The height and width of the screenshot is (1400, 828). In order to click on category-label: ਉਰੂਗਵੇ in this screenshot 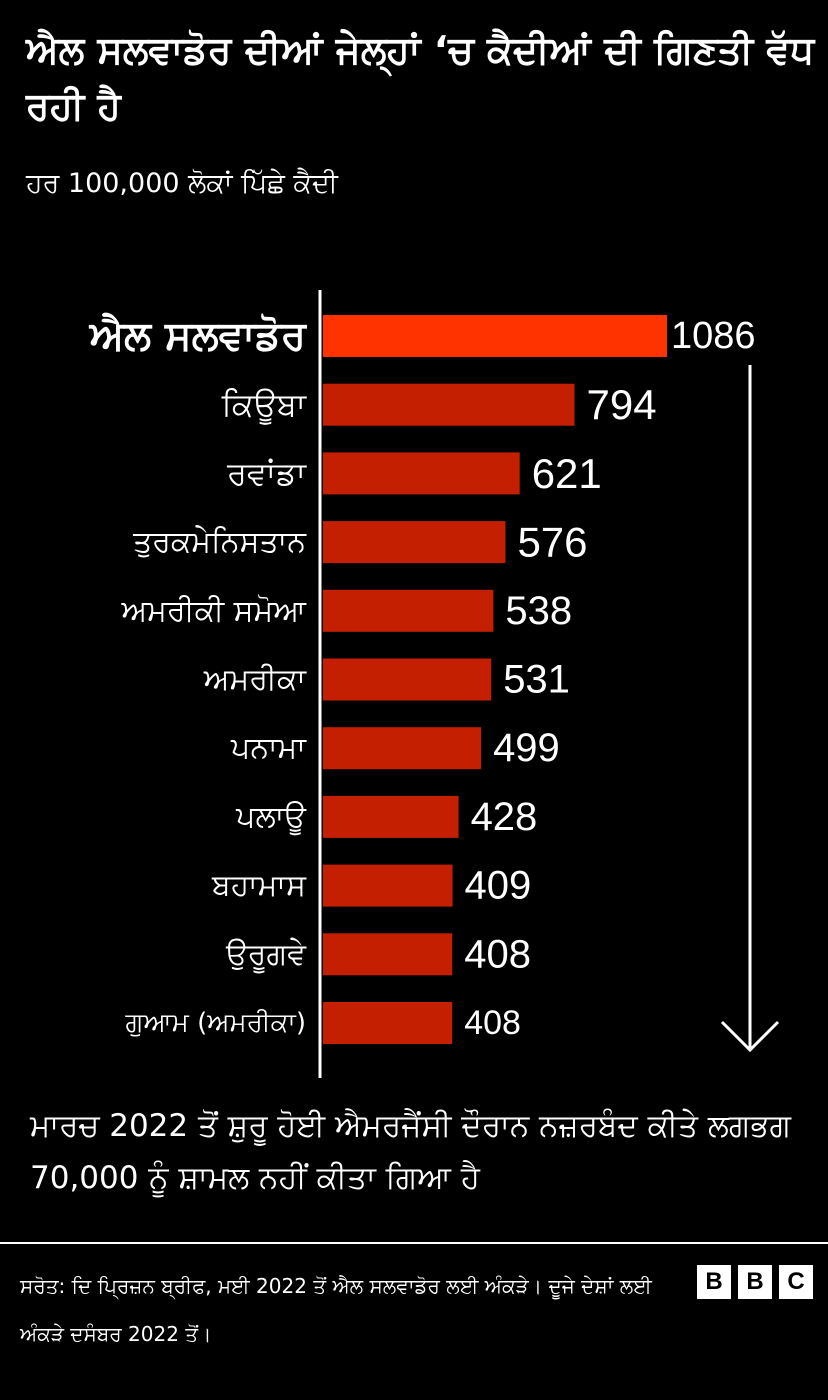, I will do `click(266, 955)`.